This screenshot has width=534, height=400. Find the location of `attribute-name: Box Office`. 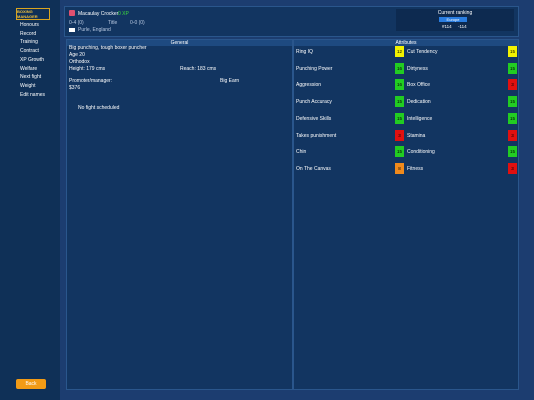

attribute-name: Box Office is located at coordinates (418, 85).